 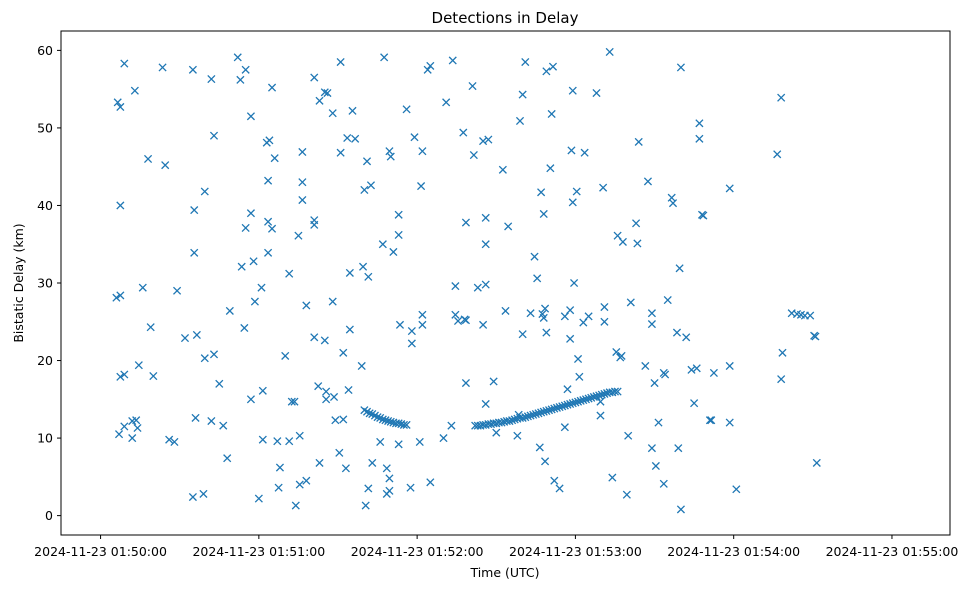 What do you see at coordinates (49, 283) in the screenshot?
I see `y-axis-ticks: 0 10 20 30 40 50 60` at bounding box center [49, 283].